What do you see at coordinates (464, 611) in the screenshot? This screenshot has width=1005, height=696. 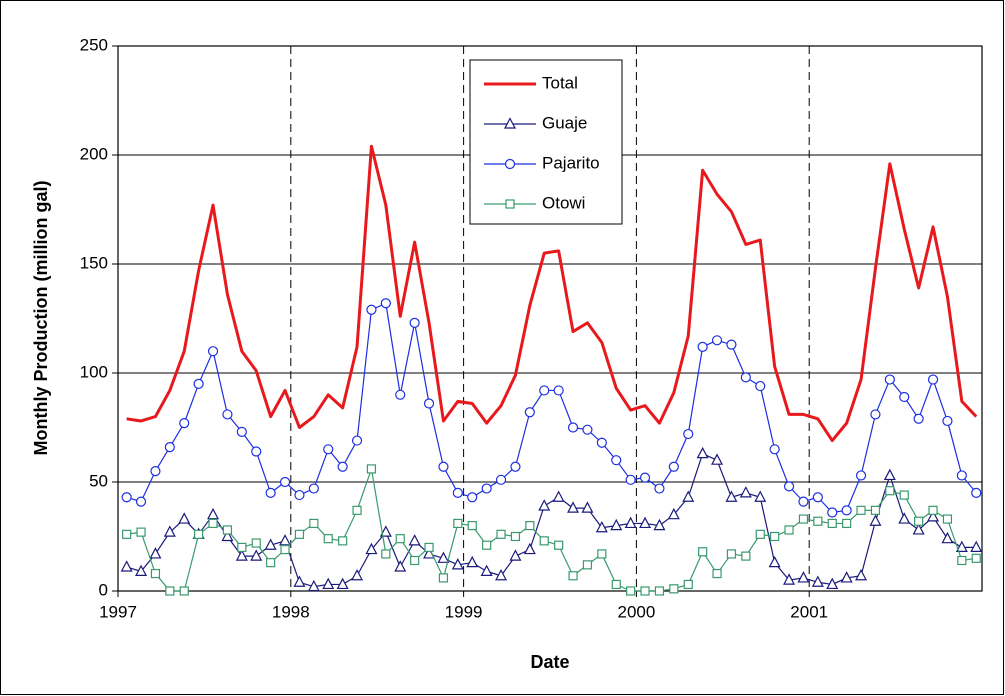 I see `x-tick-label: 1999` at bounding box center [464, 611].